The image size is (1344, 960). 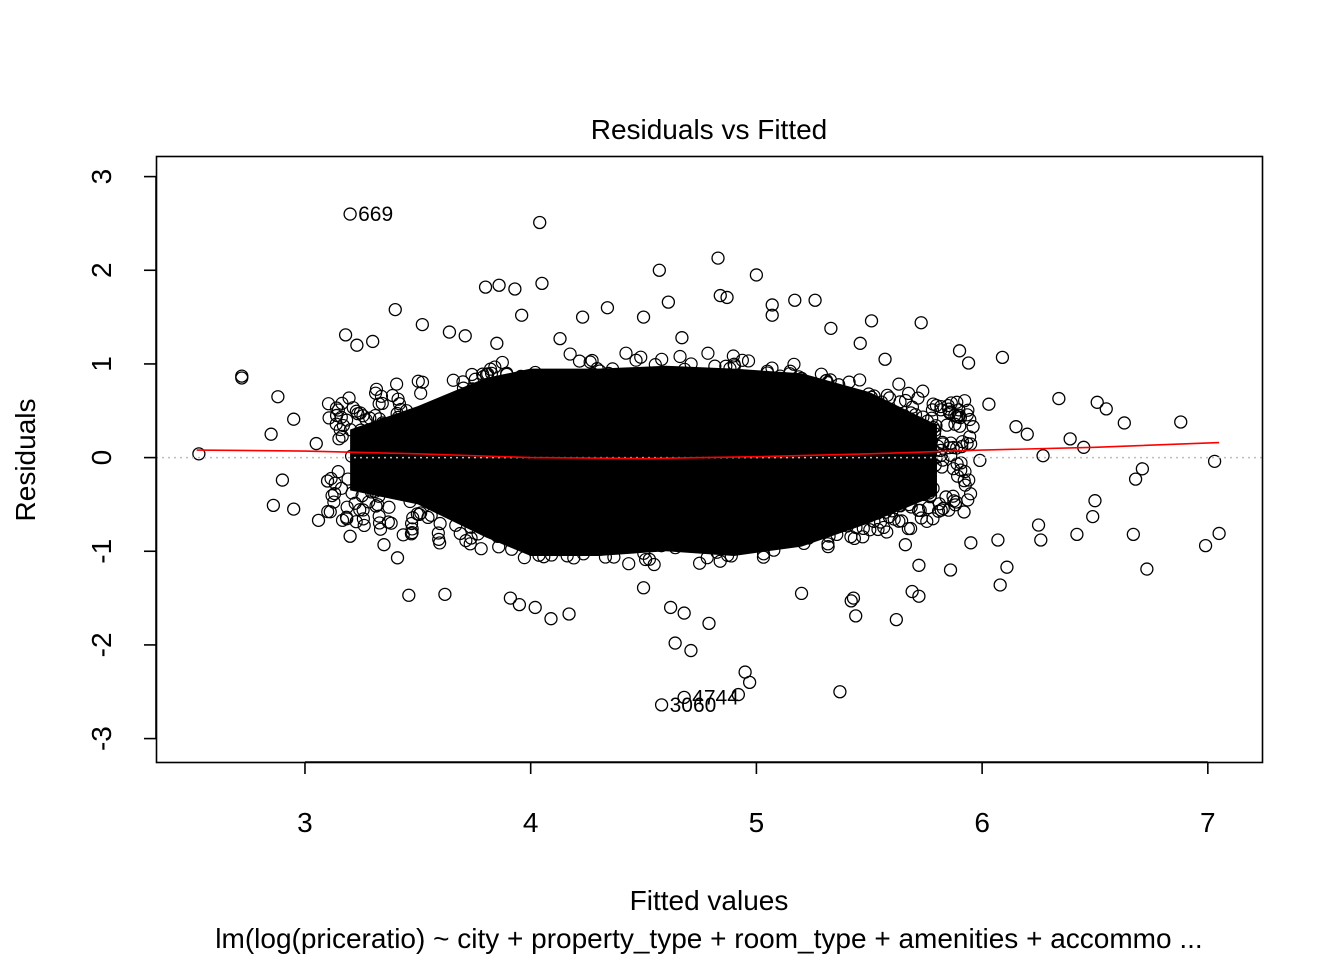 I want to click on y-axis: -3-2-10123, so click(x=121, y=460).